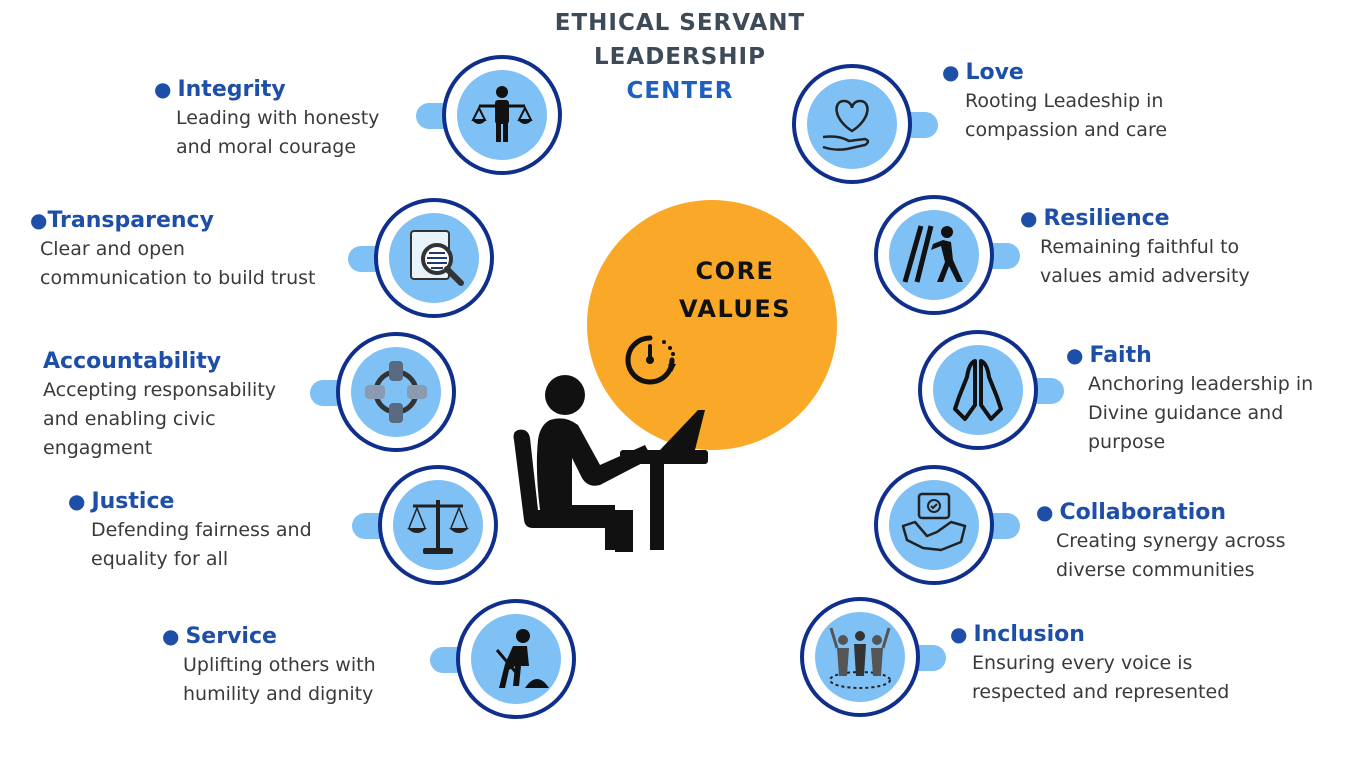 Image resolution: width=1366 pixels, height=768 pixels. I want to click on title-line-3: CENTER, so click(680, 91).